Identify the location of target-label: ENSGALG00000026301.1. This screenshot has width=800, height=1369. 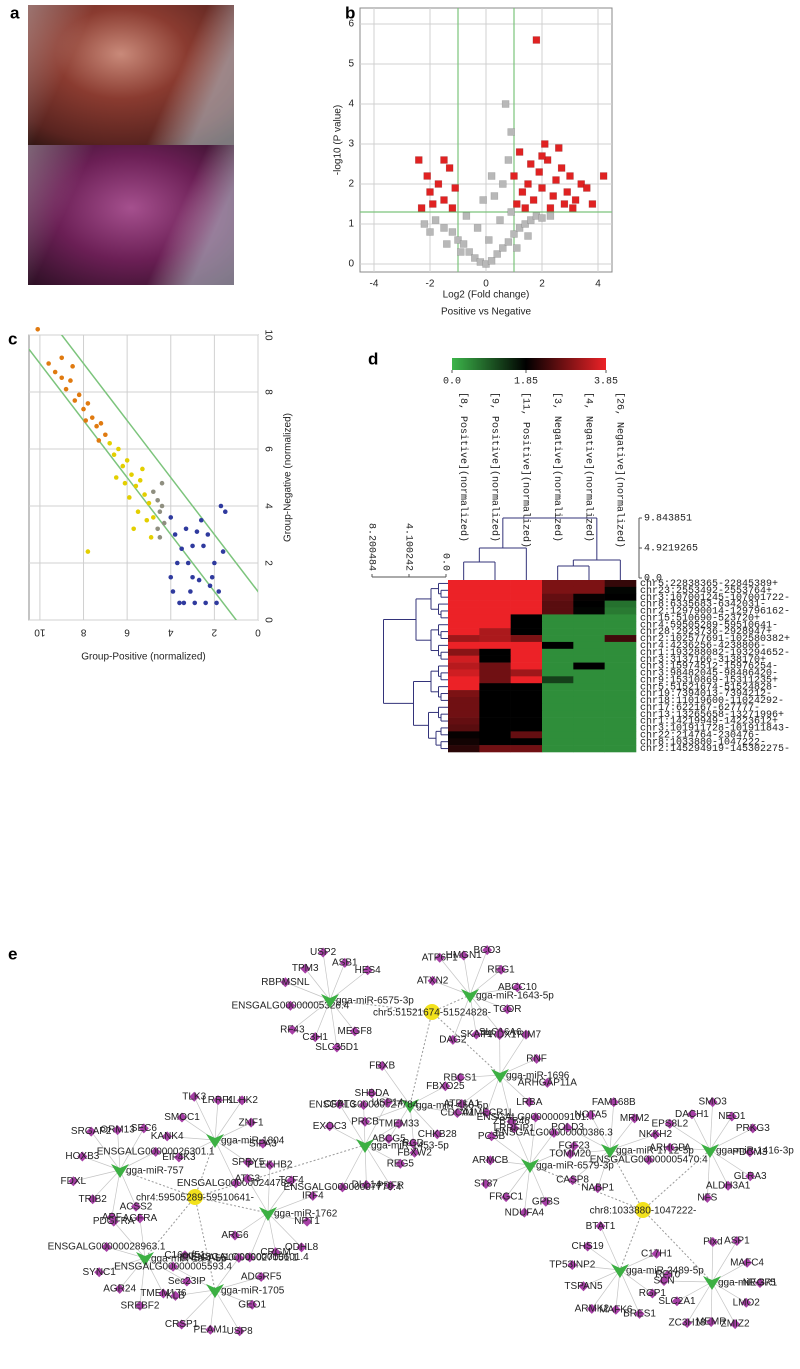
(156, 1152).